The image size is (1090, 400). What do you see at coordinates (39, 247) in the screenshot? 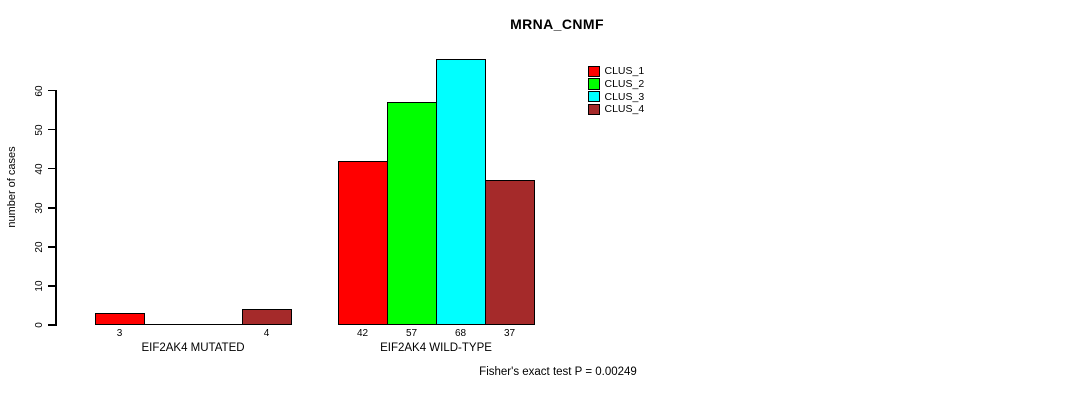
I see `y-tick-label: 20` at bounding box center [39, 247].